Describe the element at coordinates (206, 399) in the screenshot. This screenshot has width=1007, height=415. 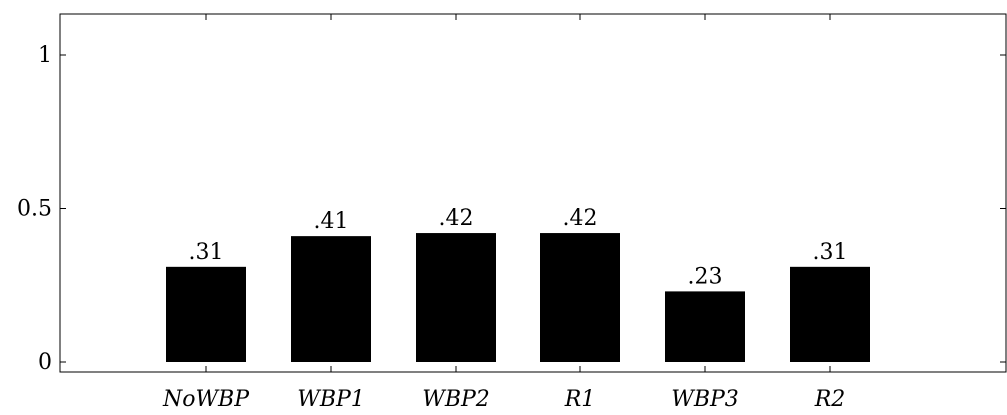
I see `category-label-nowbp: NoWBP` at that location.